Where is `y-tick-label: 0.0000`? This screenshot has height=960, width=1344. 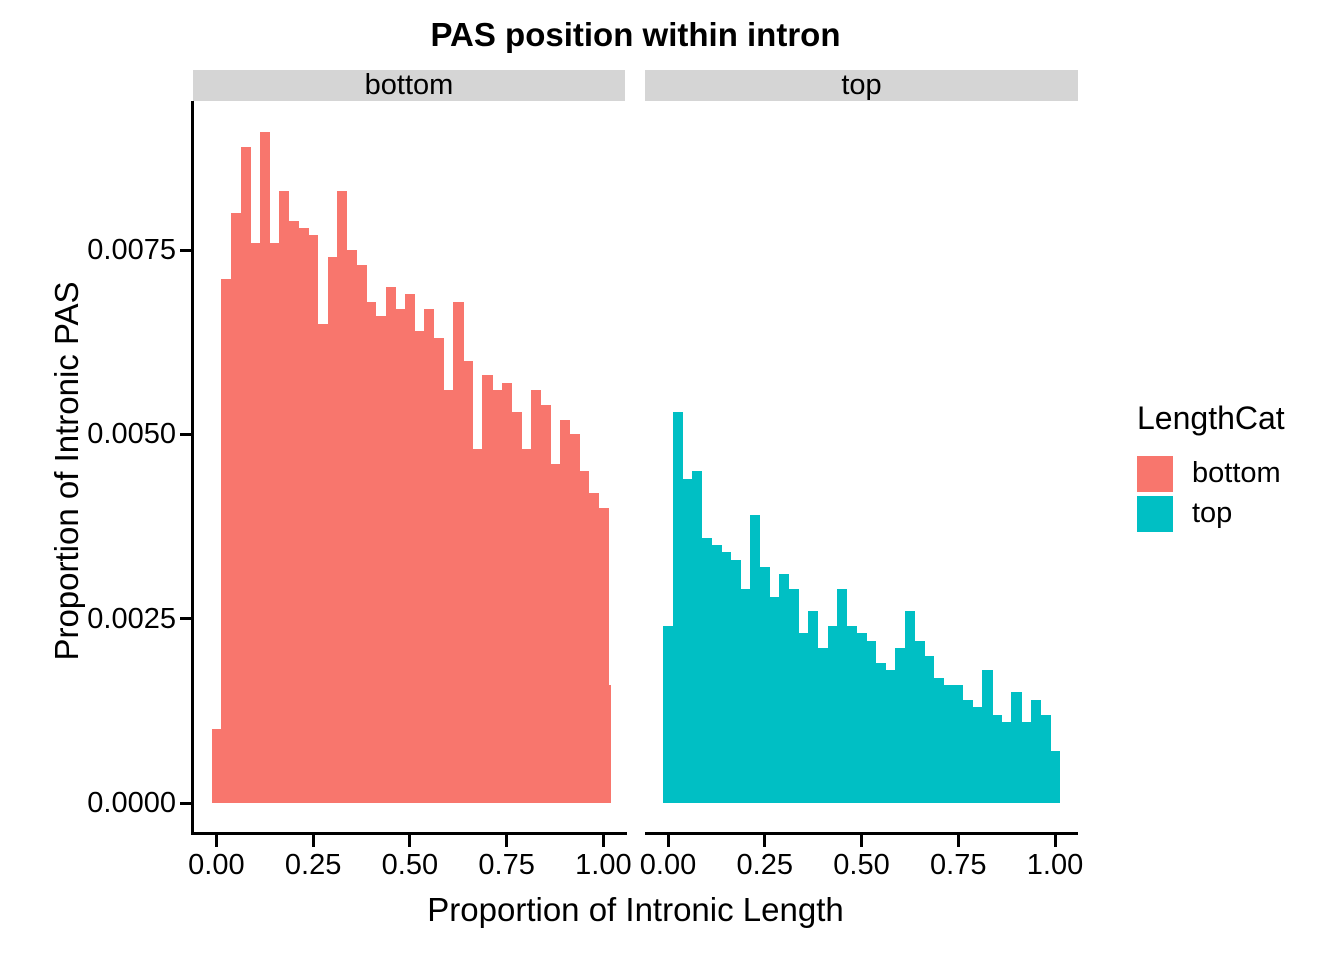 y-tick-label: 0.0000 is located at coordinates (131, 803).